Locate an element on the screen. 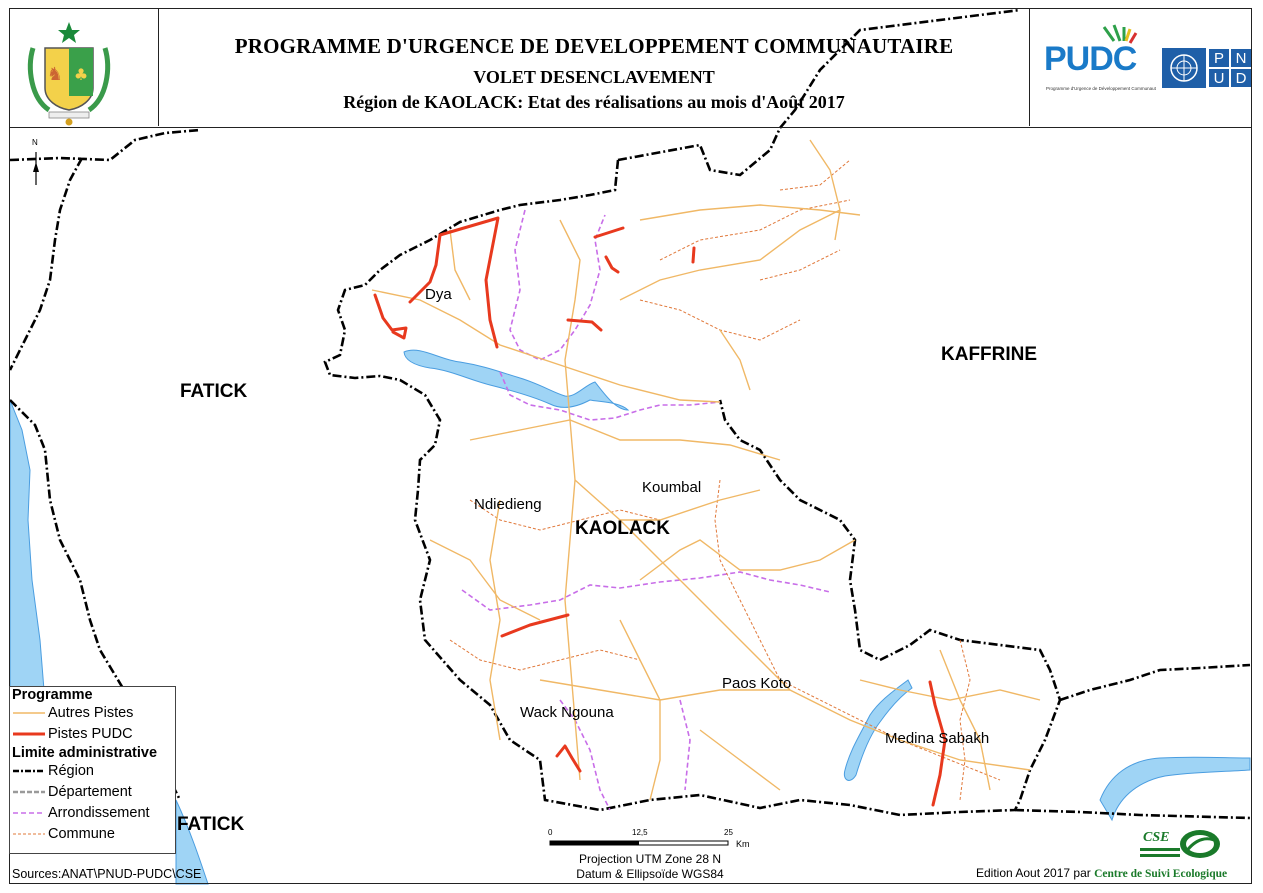  map-subtitle: VOLET DESENCLAVEMENT is located at coordinates (594, 77).